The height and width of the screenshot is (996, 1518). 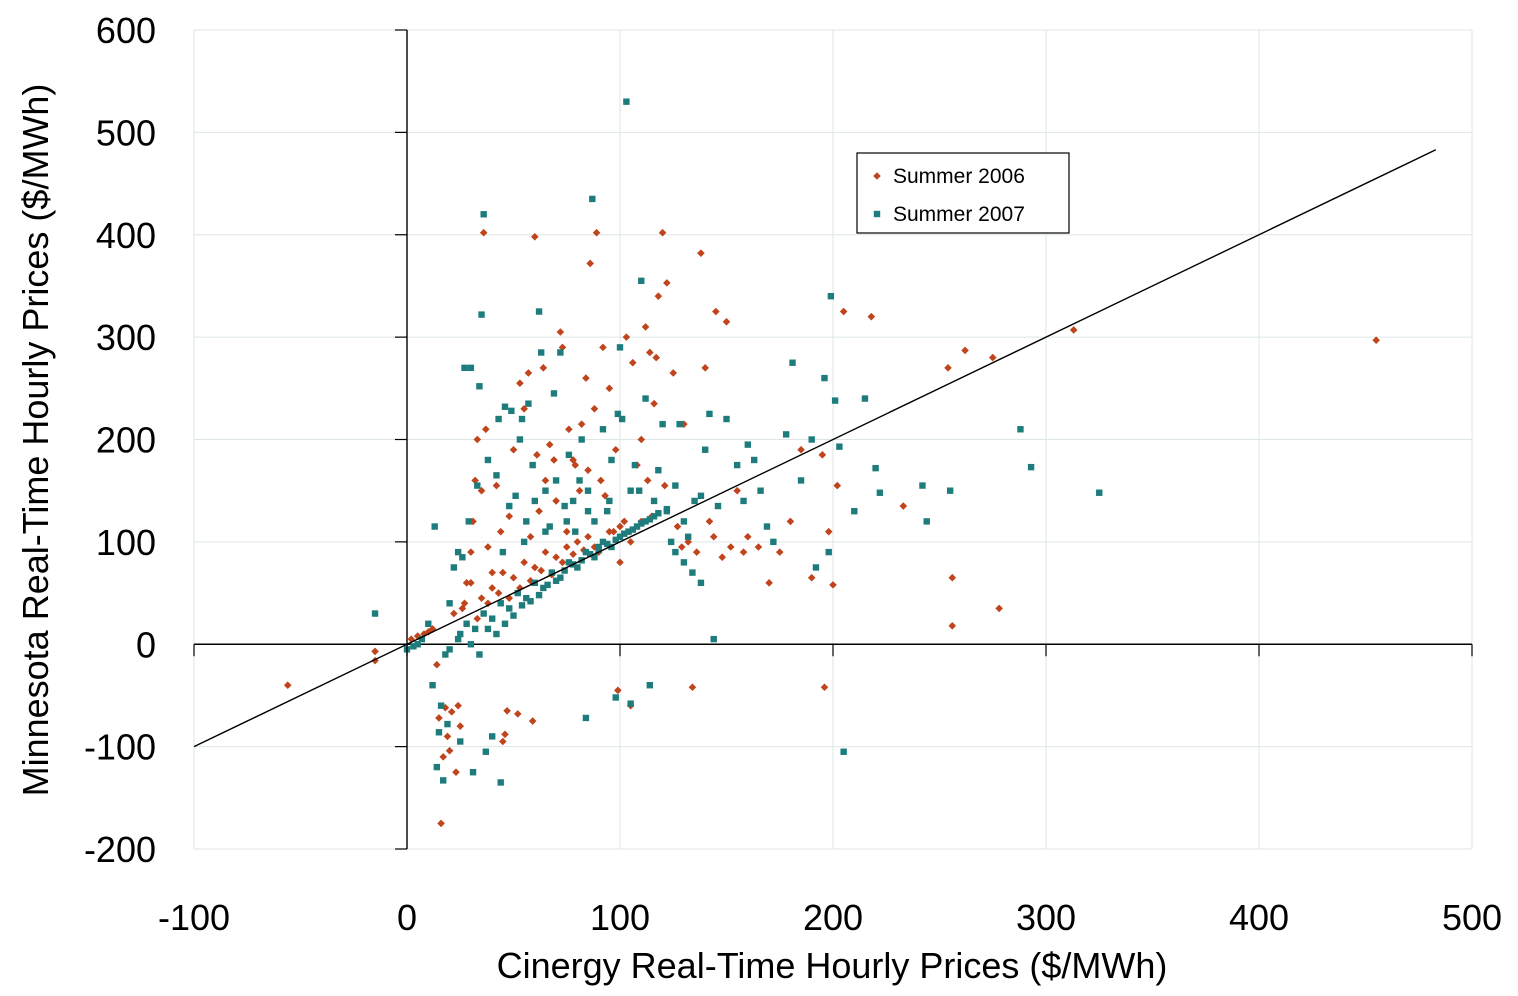 What do you see at coordinates (1046, 917) in the screenshot?
I see `x-tick-label: 300` at bounding box center [1046, 917].